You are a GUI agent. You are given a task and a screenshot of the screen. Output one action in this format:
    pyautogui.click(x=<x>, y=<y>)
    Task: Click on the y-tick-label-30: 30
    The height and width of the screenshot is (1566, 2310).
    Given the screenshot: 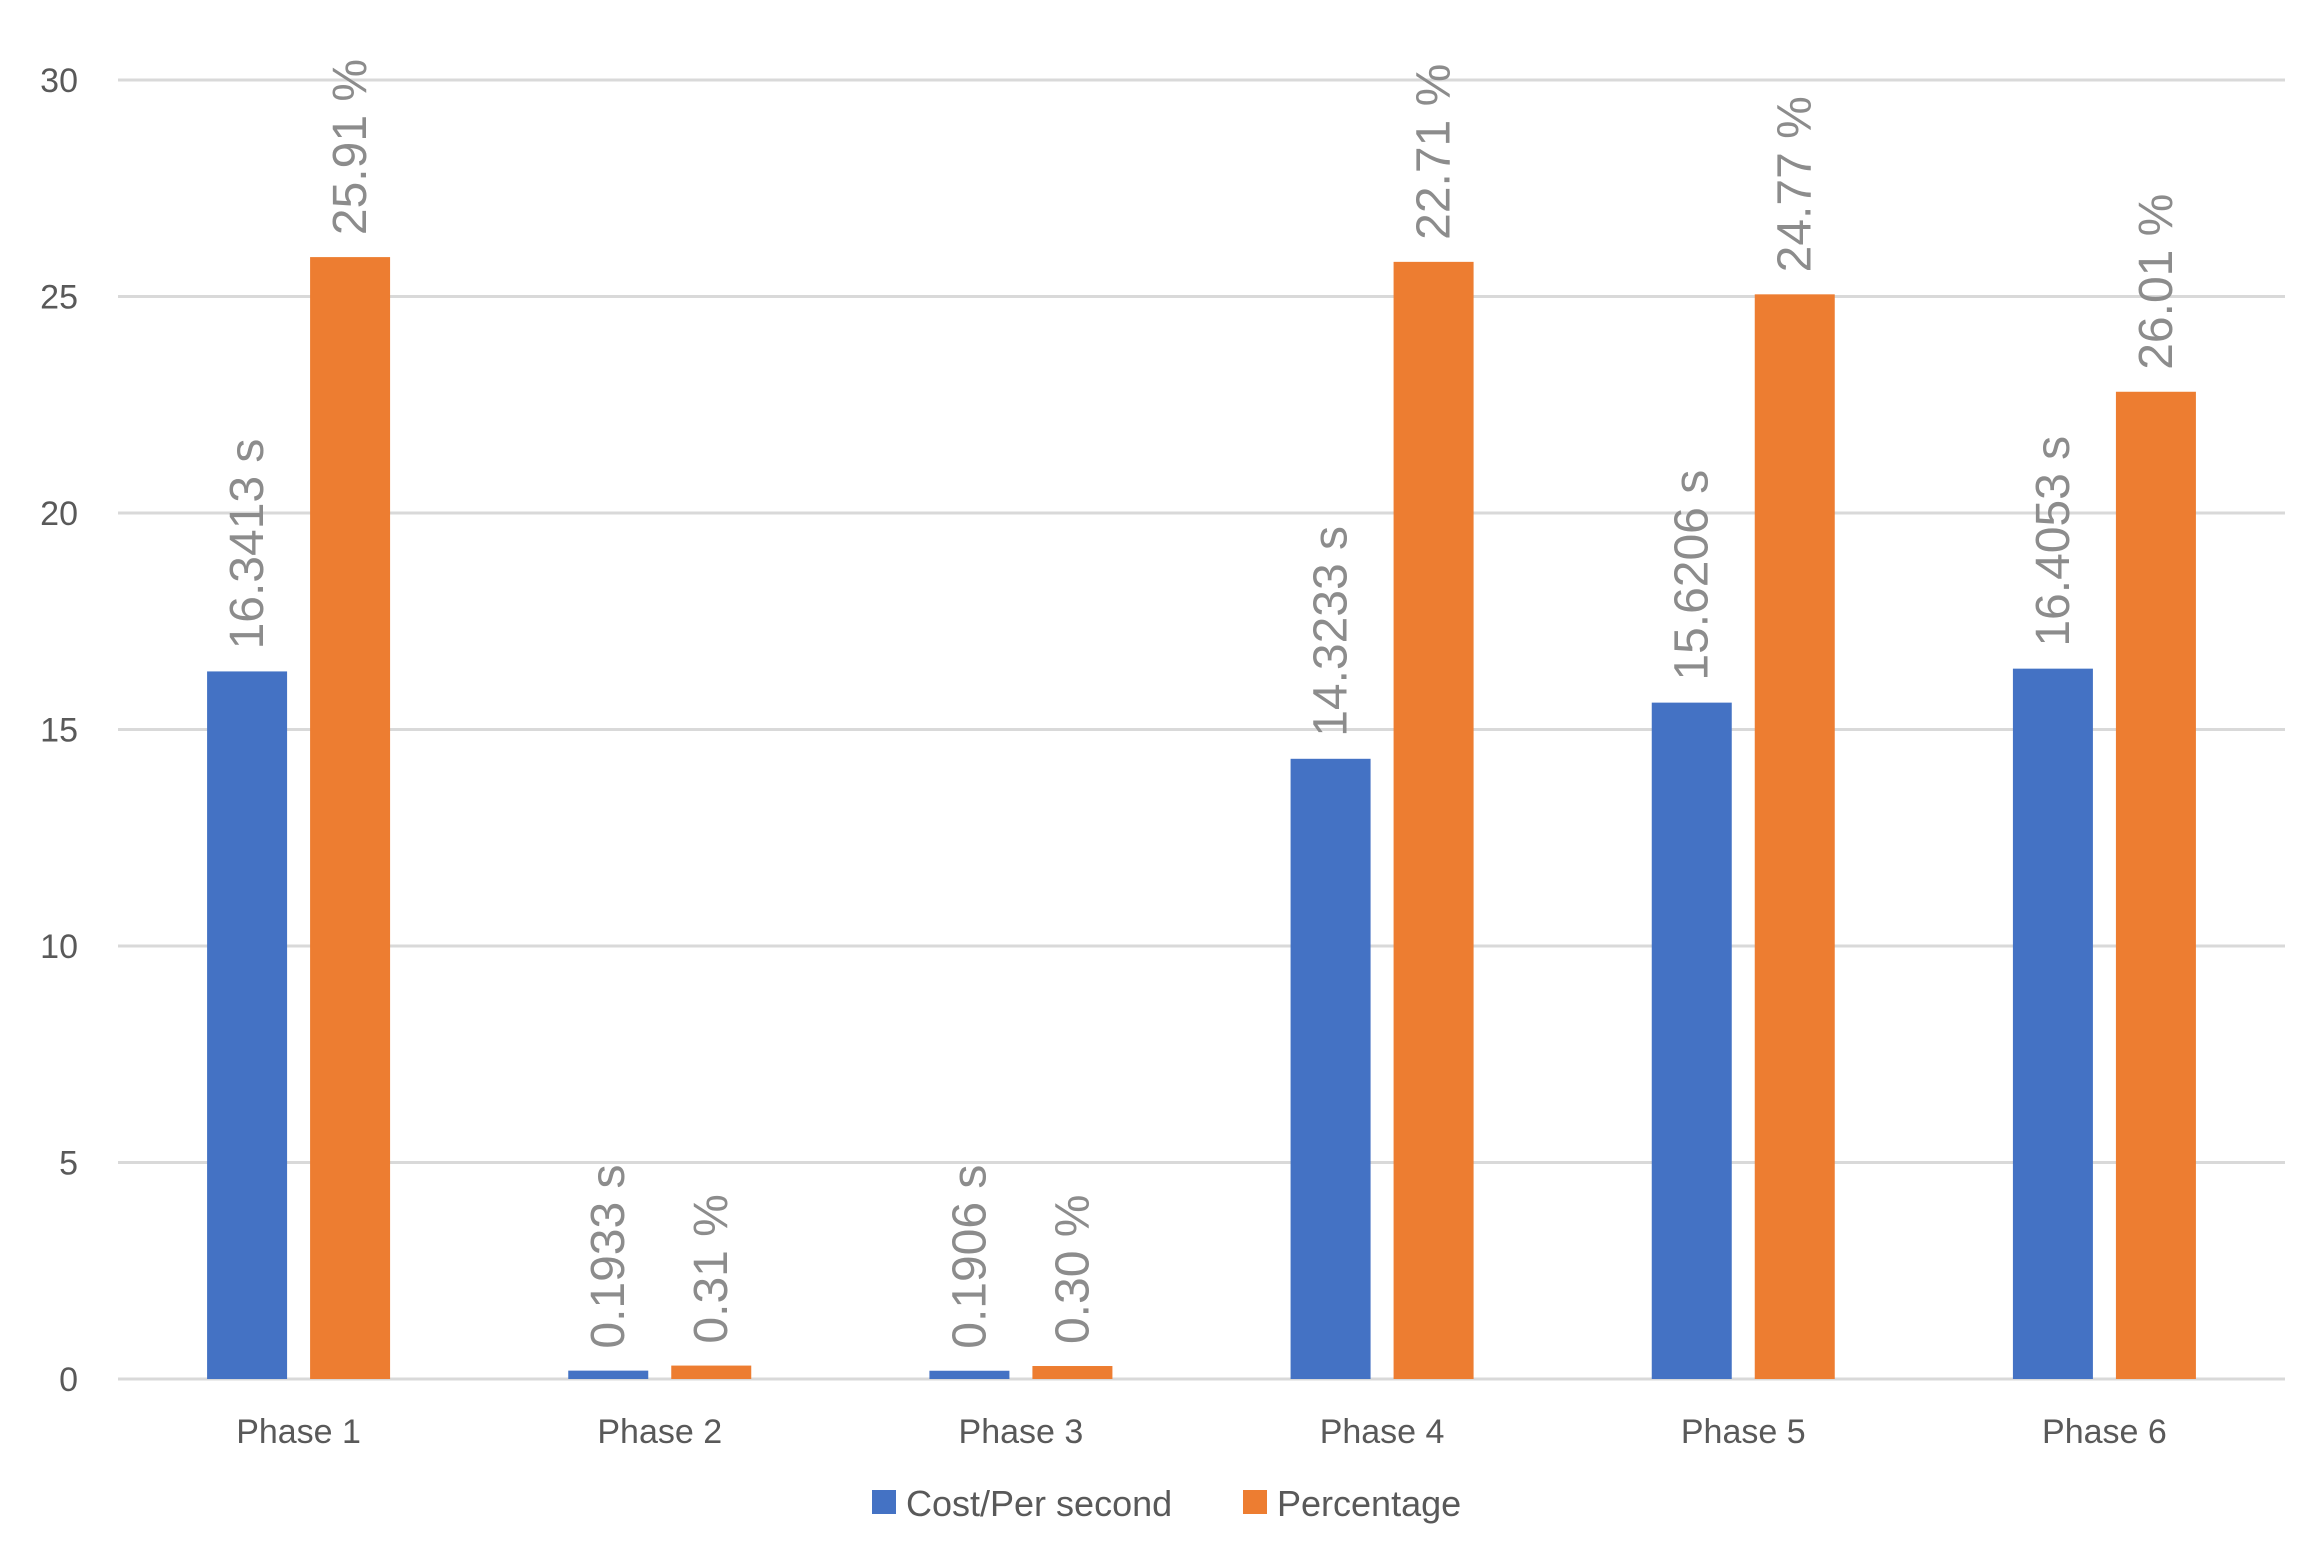 What is the action you would take?
    pyautogui.click(x=59, y=81)
    